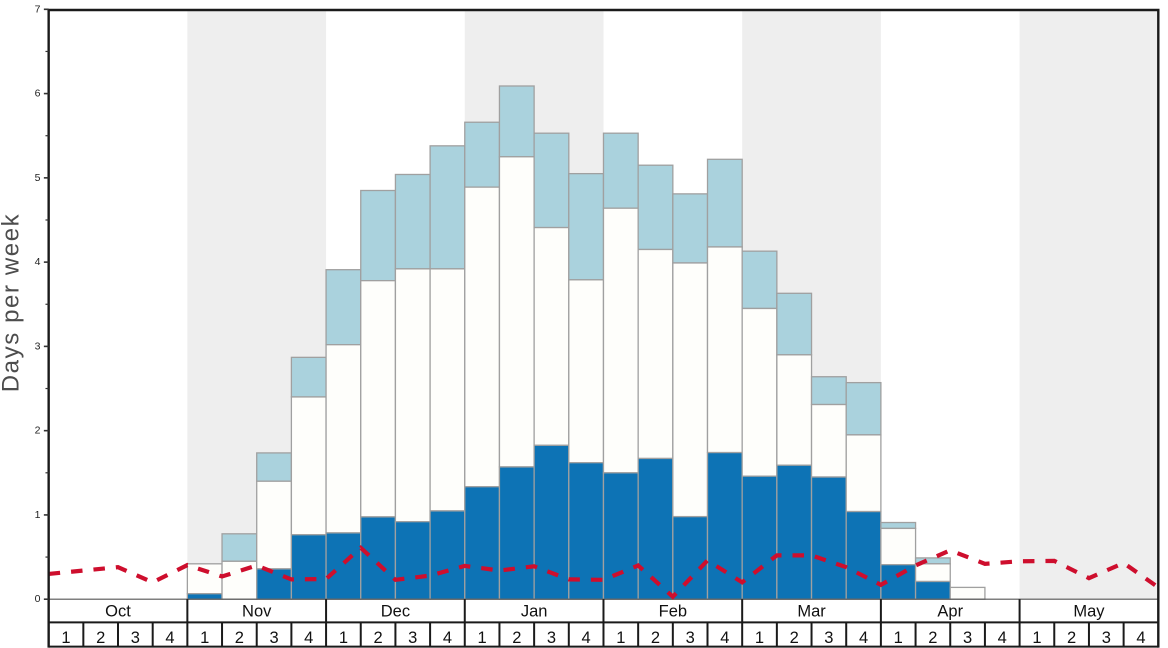 The height and width of the screenshot is (648, 1168). I want to click on svg-text: Mar, so click(811, 612).